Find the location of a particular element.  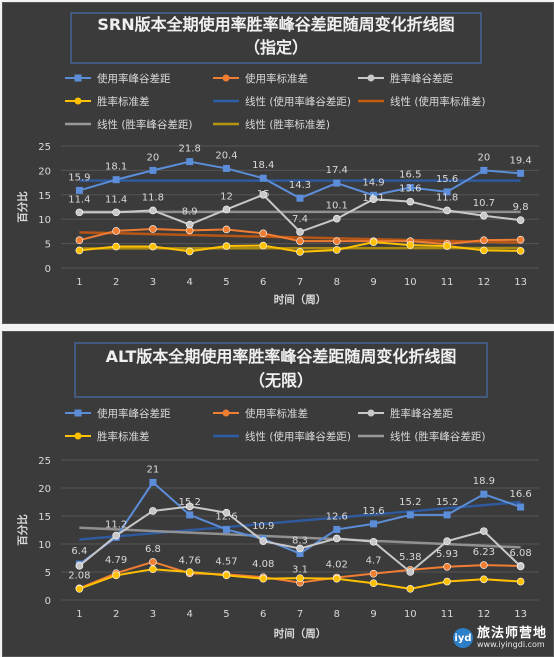

legend-entry: 使用率标准差 is located at coordinates (260, 413).